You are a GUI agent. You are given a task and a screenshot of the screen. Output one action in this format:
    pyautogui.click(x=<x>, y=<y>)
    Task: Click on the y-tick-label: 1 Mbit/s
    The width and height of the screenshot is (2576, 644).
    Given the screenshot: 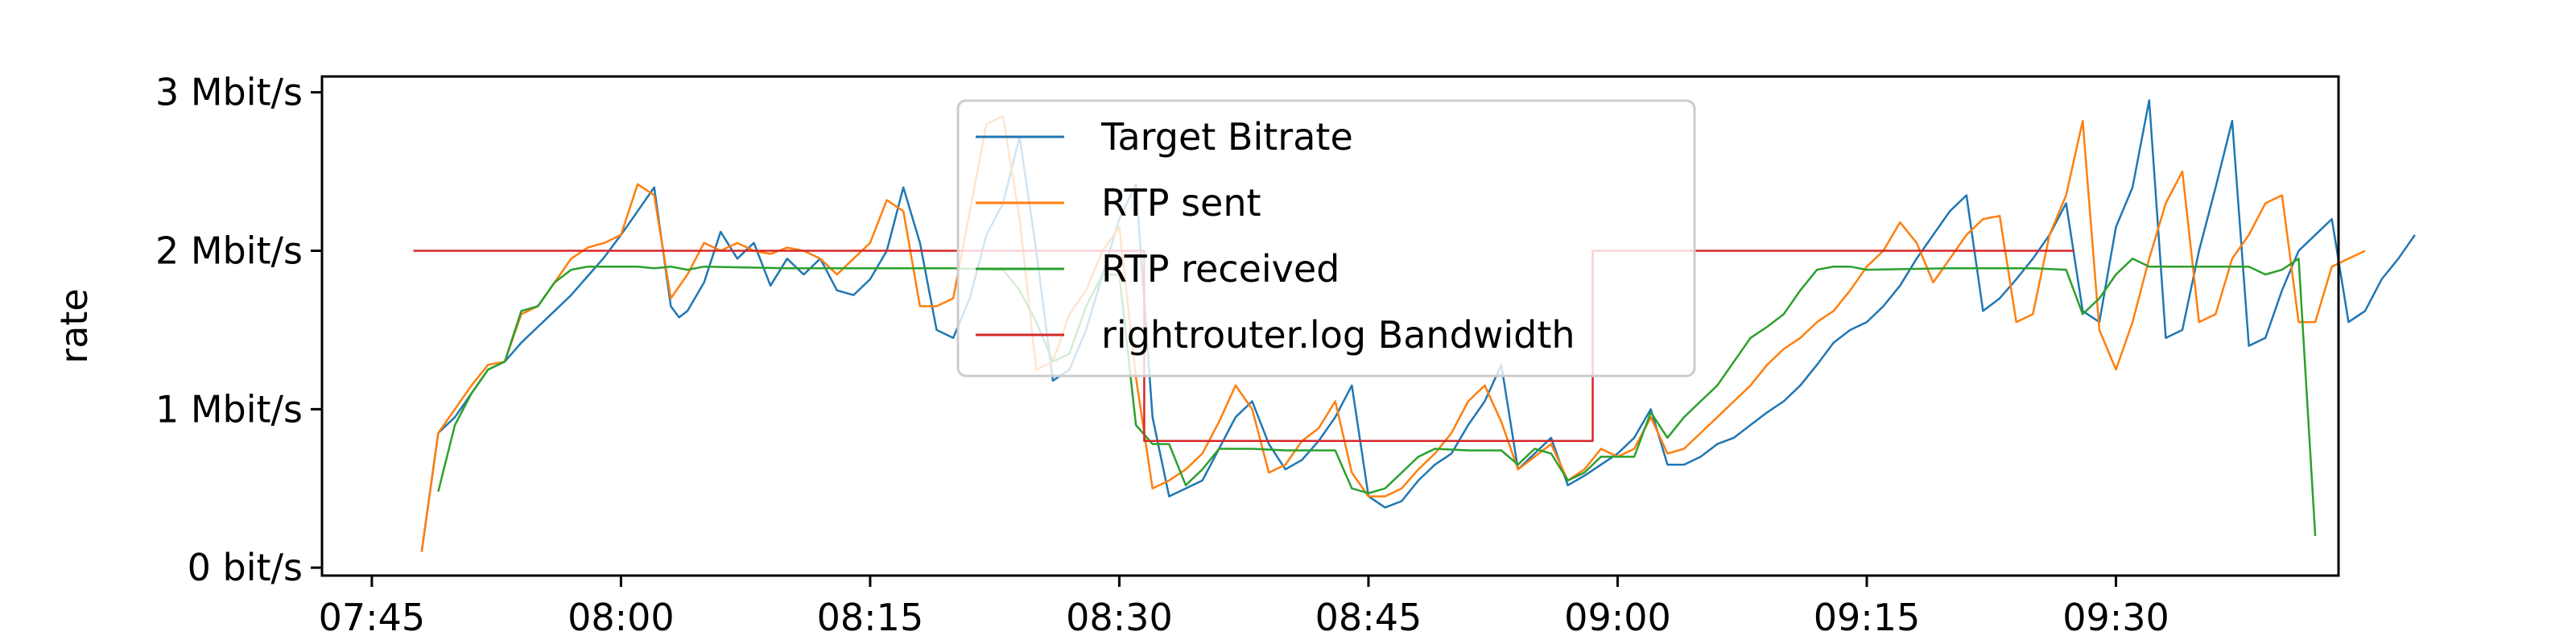 What is the action you would take?
    pyautogui.click(x=229, y=409)
    